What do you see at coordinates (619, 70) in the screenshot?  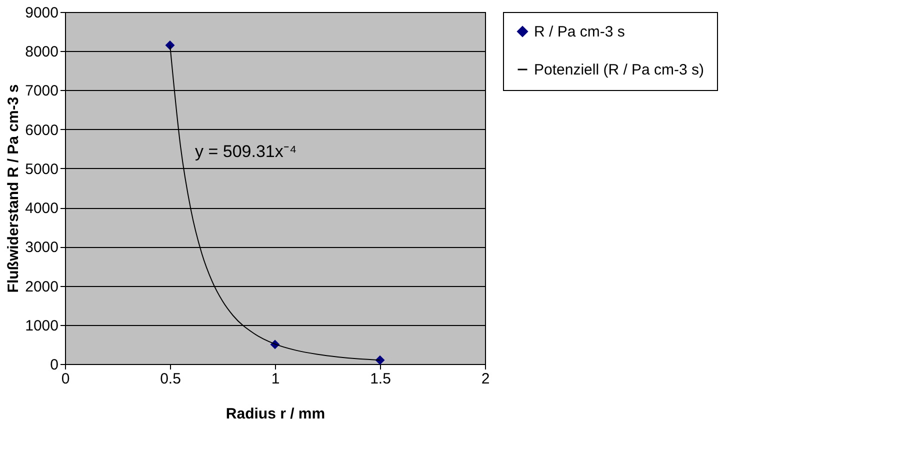 I see `legend-label: Potenziell (R / Pa cm-3 s)` at bounding box center [619, 70].